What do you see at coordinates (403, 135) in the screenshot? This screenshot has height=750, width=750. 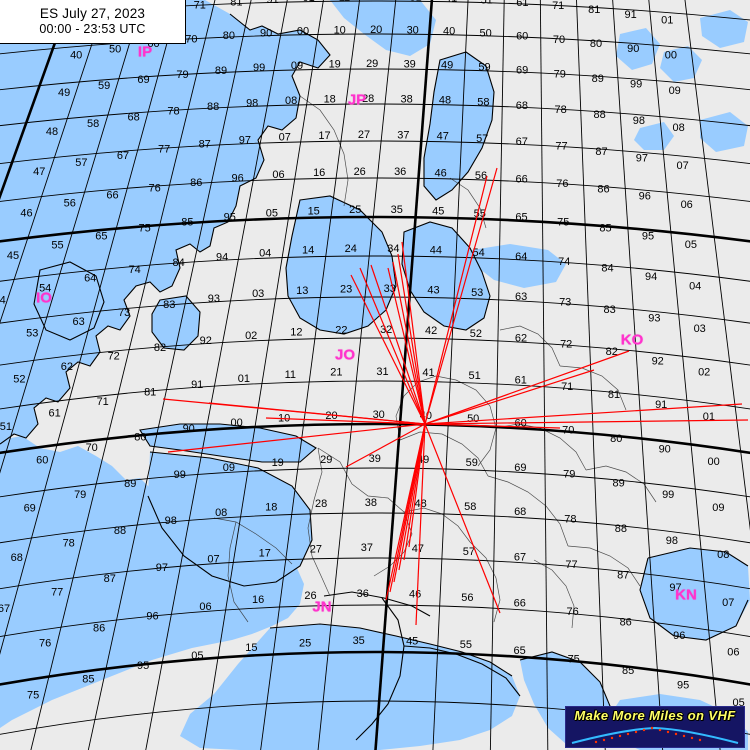 I see `grid-square-number: 37` at bounding box center [403, 135].